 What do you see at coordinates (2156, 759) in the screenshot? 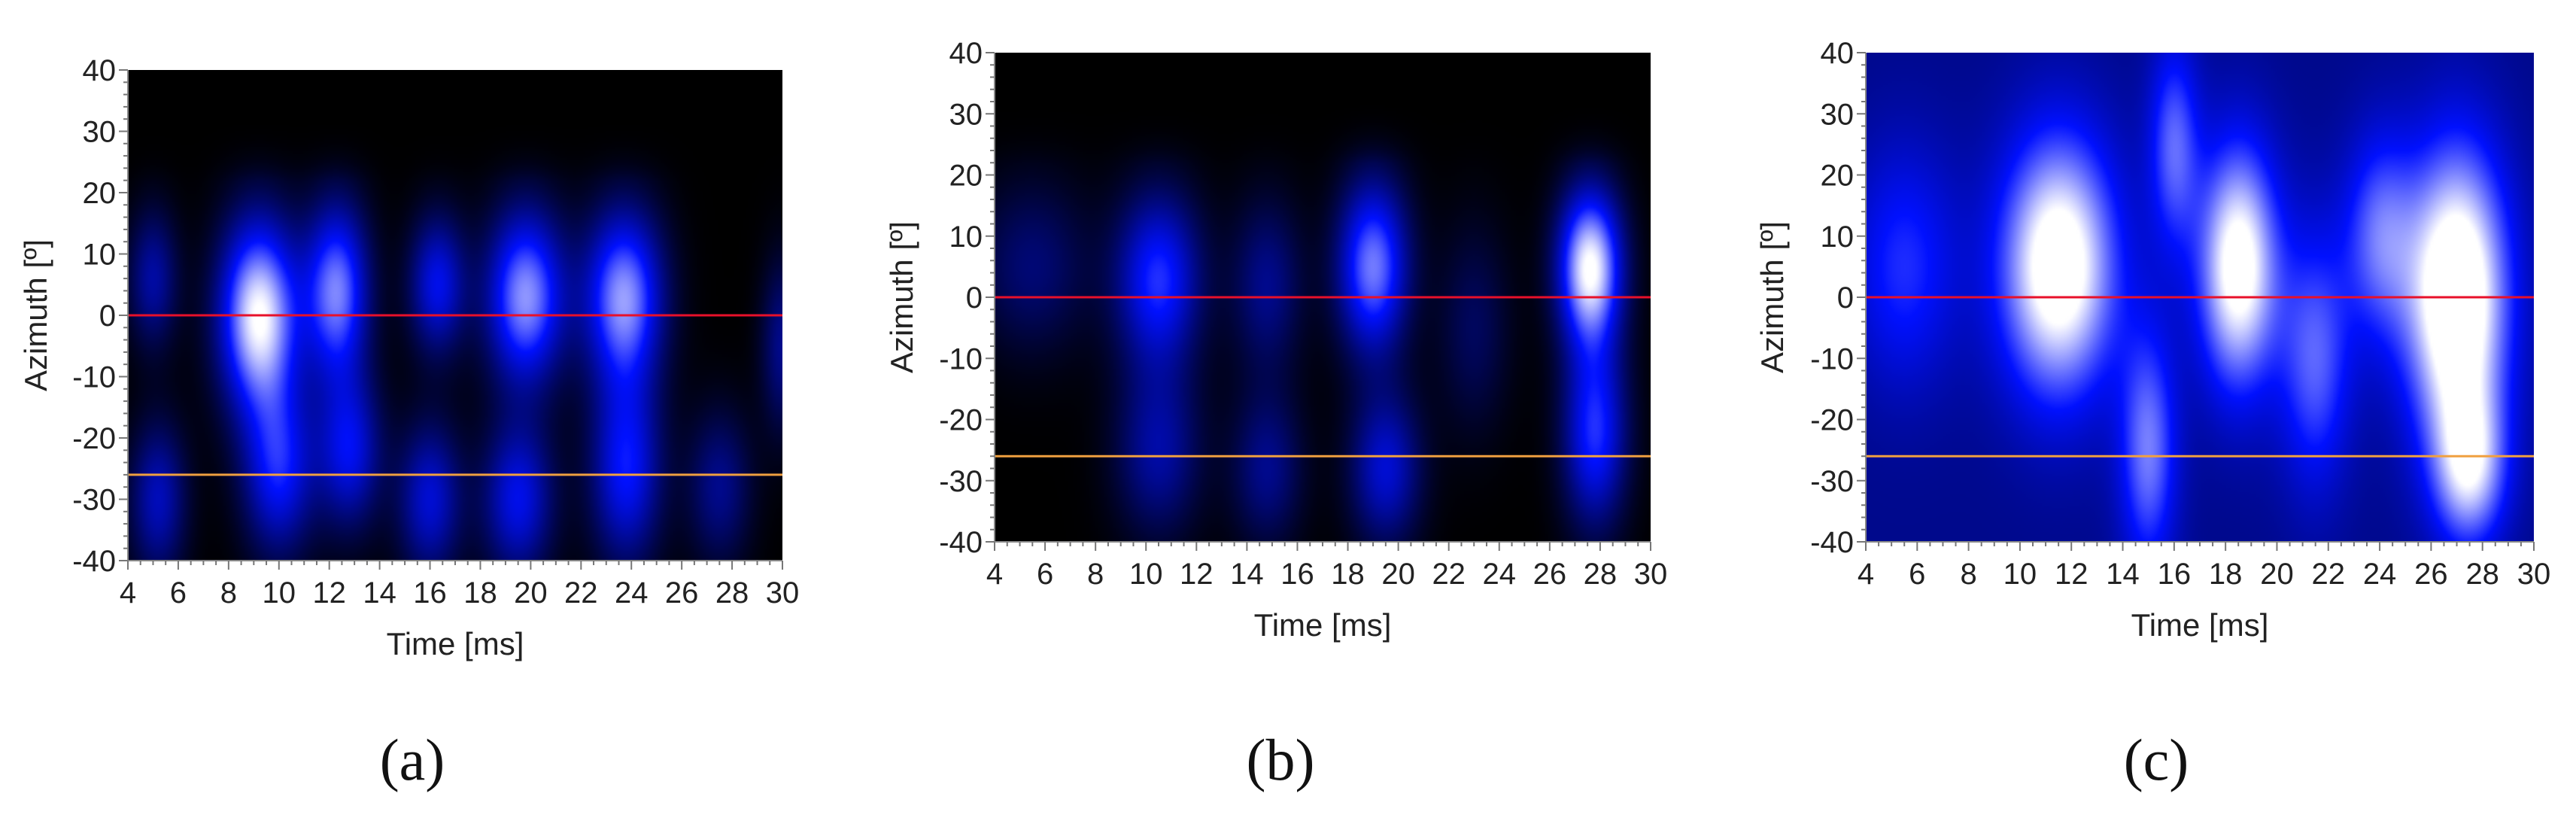
I see `caption-c: (c)` at bounding box center [2156, 759].